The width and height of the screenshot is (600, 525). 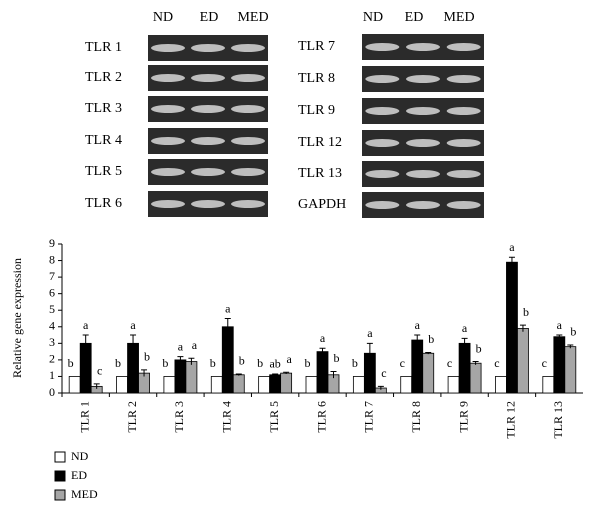 I want to click on legend-label: MED, so click(x=84, y=494).